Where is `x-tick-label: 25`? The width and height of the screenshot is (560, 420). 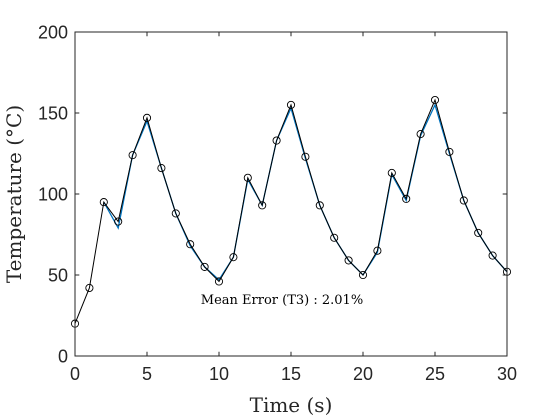 x-tick-label: 25 is located at coordinates (435, 374).